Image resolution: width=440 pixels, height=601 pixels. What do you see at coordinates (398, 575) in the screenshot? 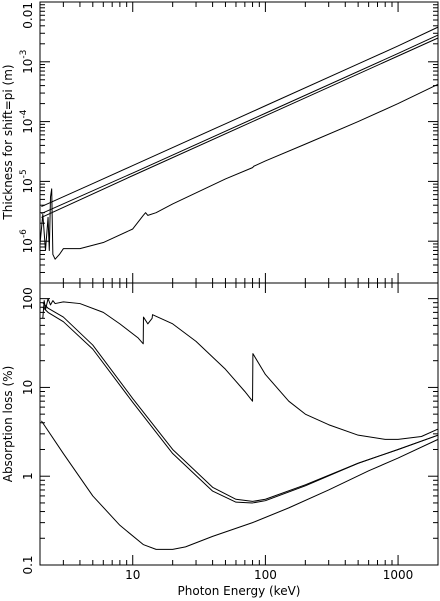
I see `absorption-x-tick-label: 1000` at bounding box center [398, 575].